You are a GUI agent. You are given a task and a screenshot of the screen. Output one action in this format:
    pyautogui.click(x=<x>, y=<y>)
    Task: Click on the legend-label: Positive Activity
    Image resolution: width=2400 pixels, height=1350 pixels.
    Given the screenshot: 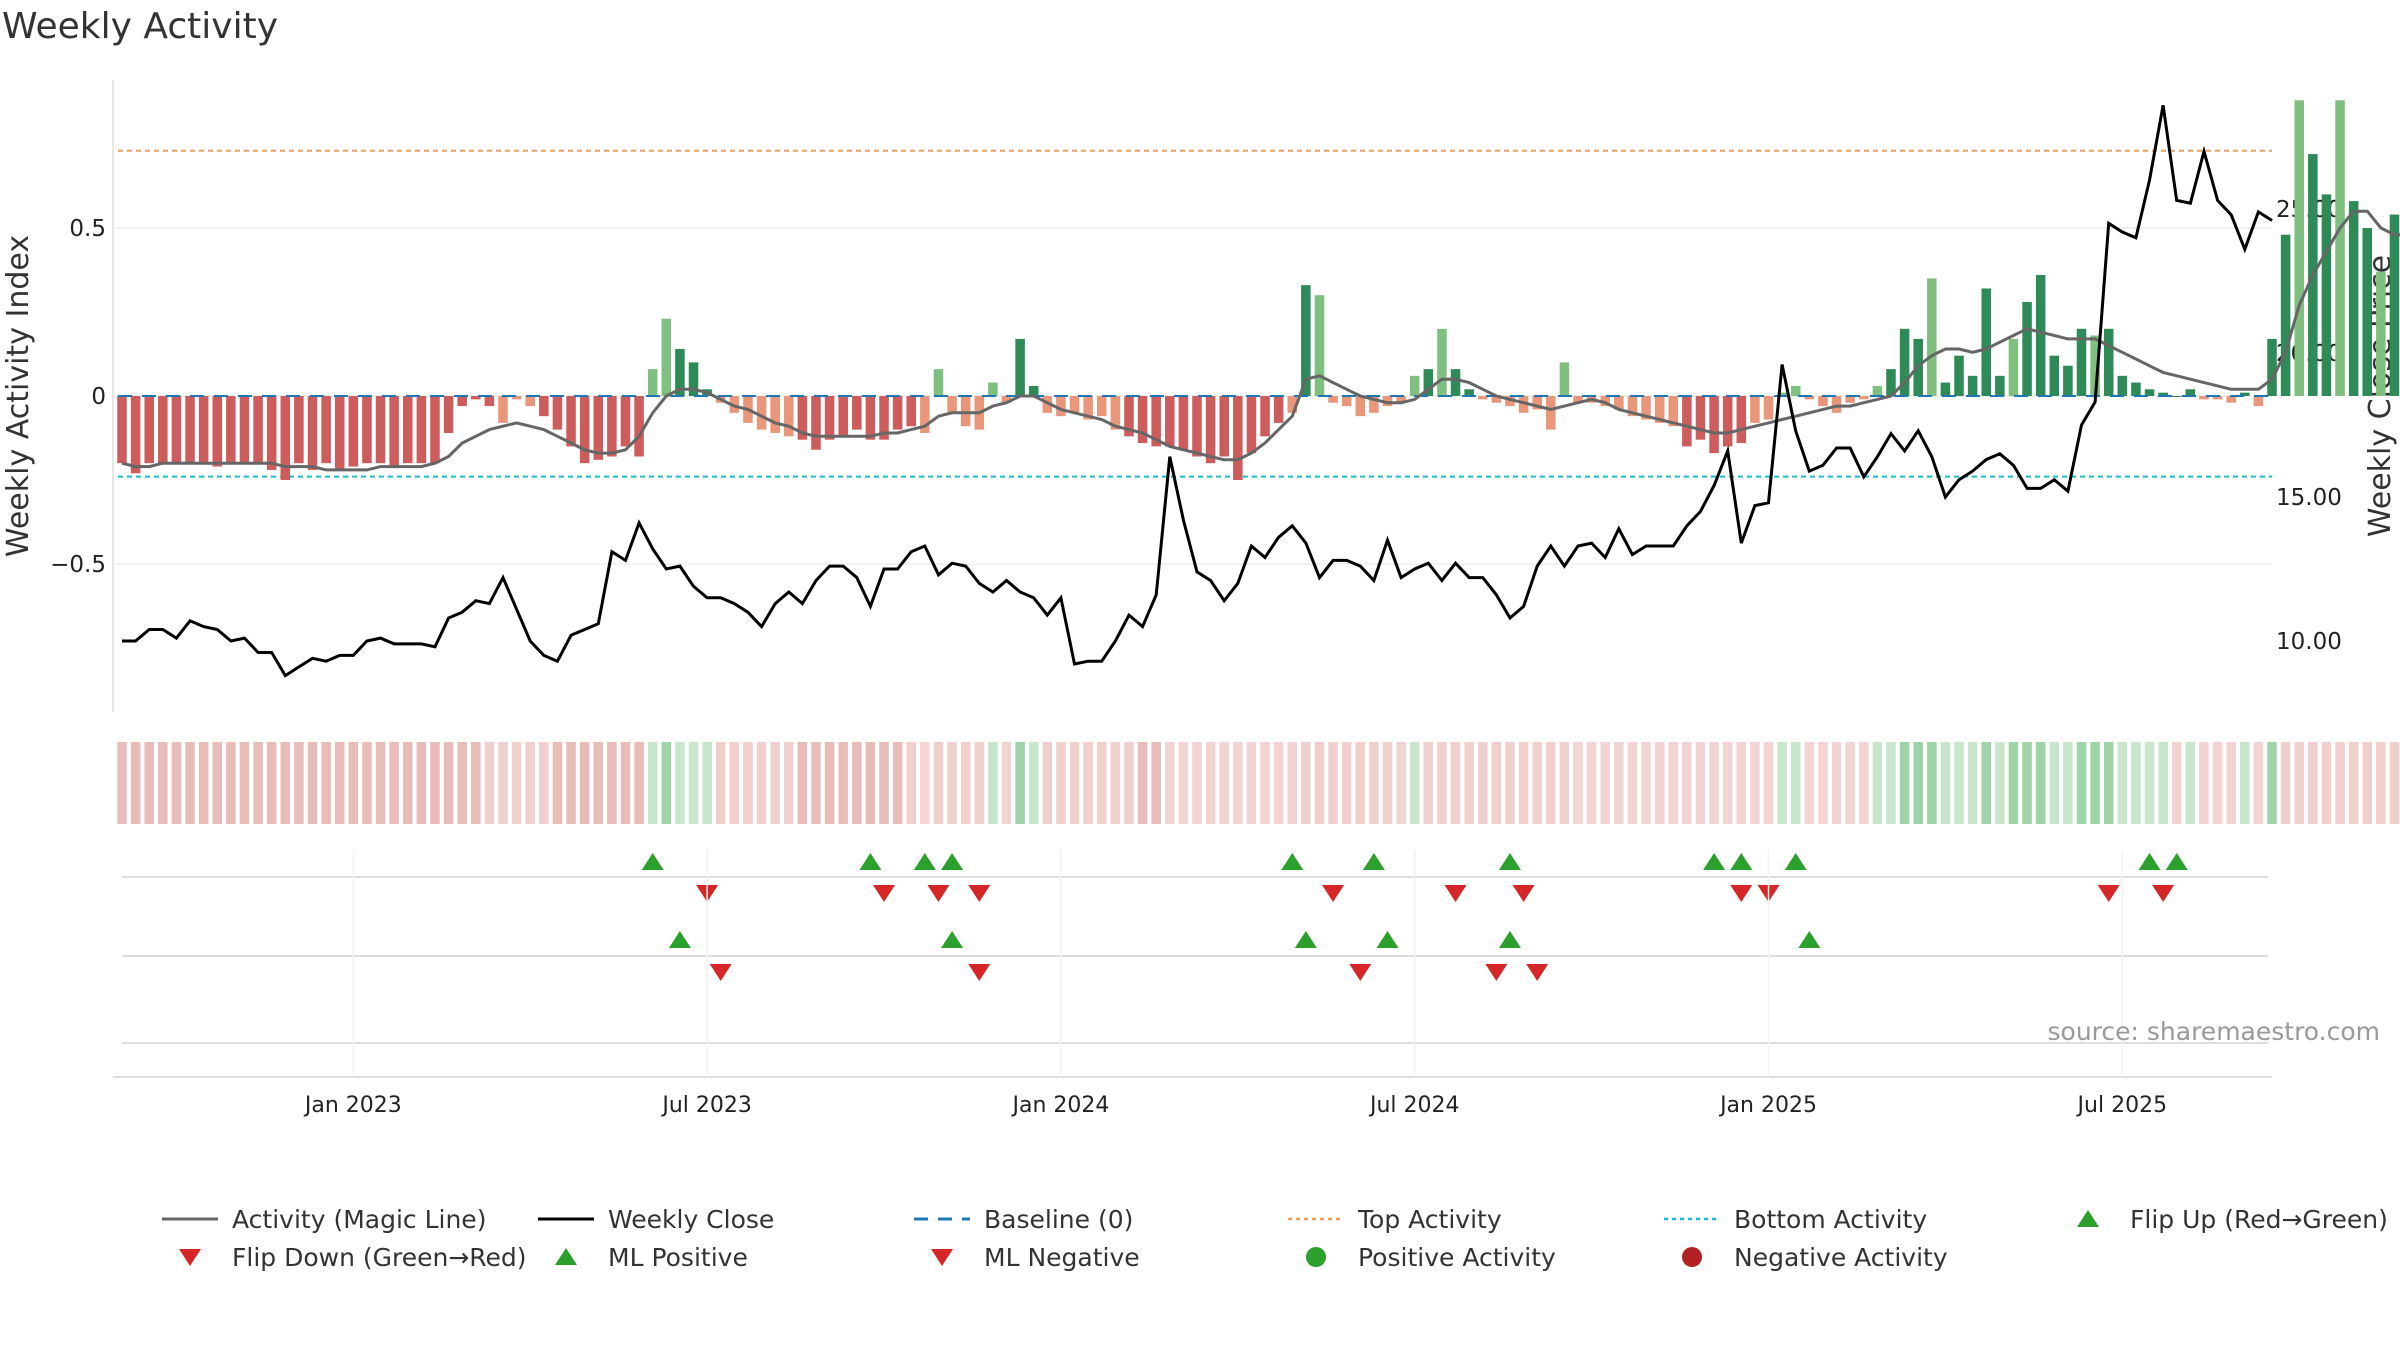 What is the action you would take?
    pyautogui.click(x=1457, y=1257)
    